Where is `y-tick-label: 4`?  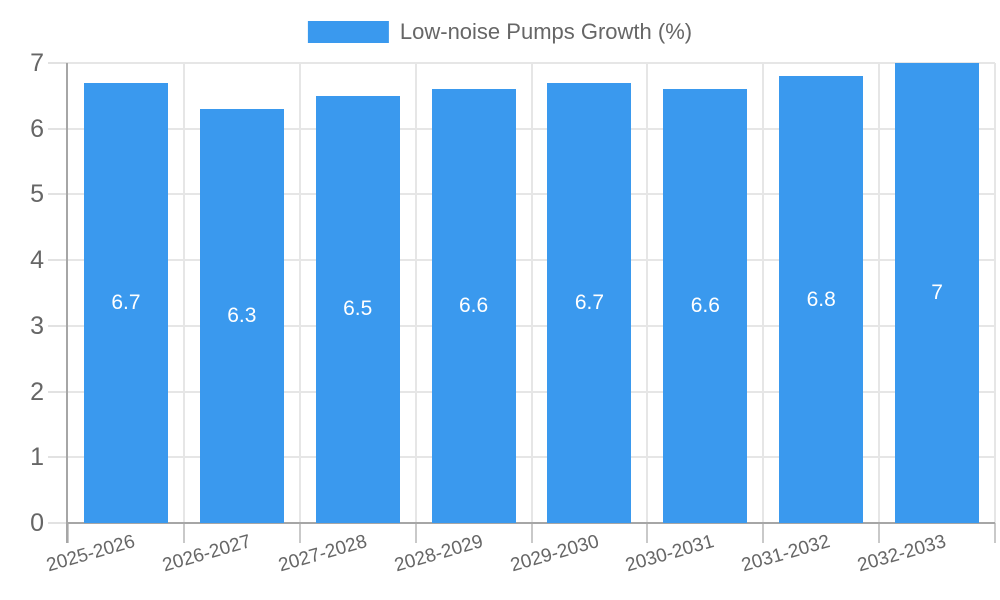 y-tick-label: 4 is located at coordinates (37, 260).